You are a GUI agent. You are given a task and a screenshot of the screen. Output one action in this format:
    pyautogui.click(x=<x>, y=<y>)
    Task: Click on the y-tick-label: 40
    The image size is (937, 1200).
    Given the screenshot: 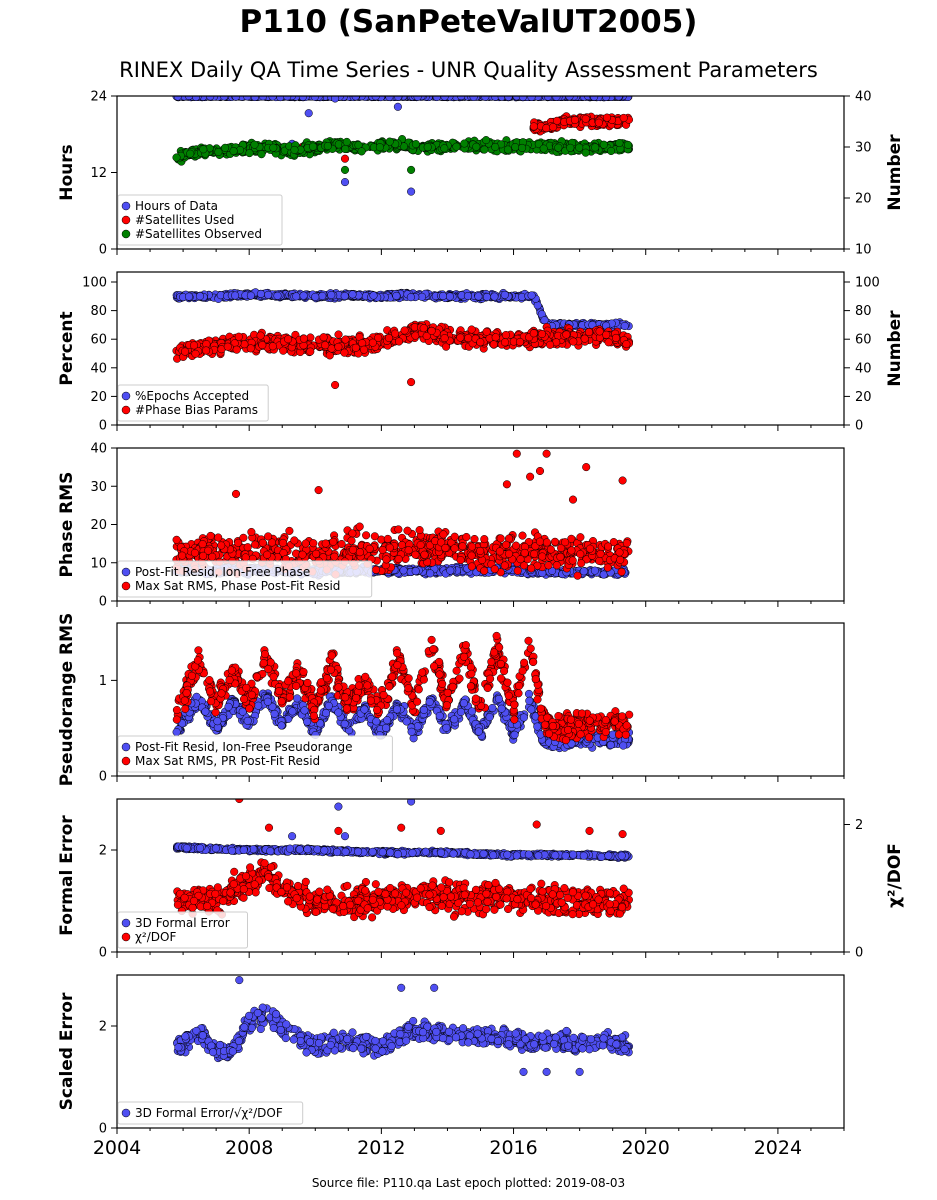 What is the action you would take?
    pyautogui.click(x=98, y=368)
    